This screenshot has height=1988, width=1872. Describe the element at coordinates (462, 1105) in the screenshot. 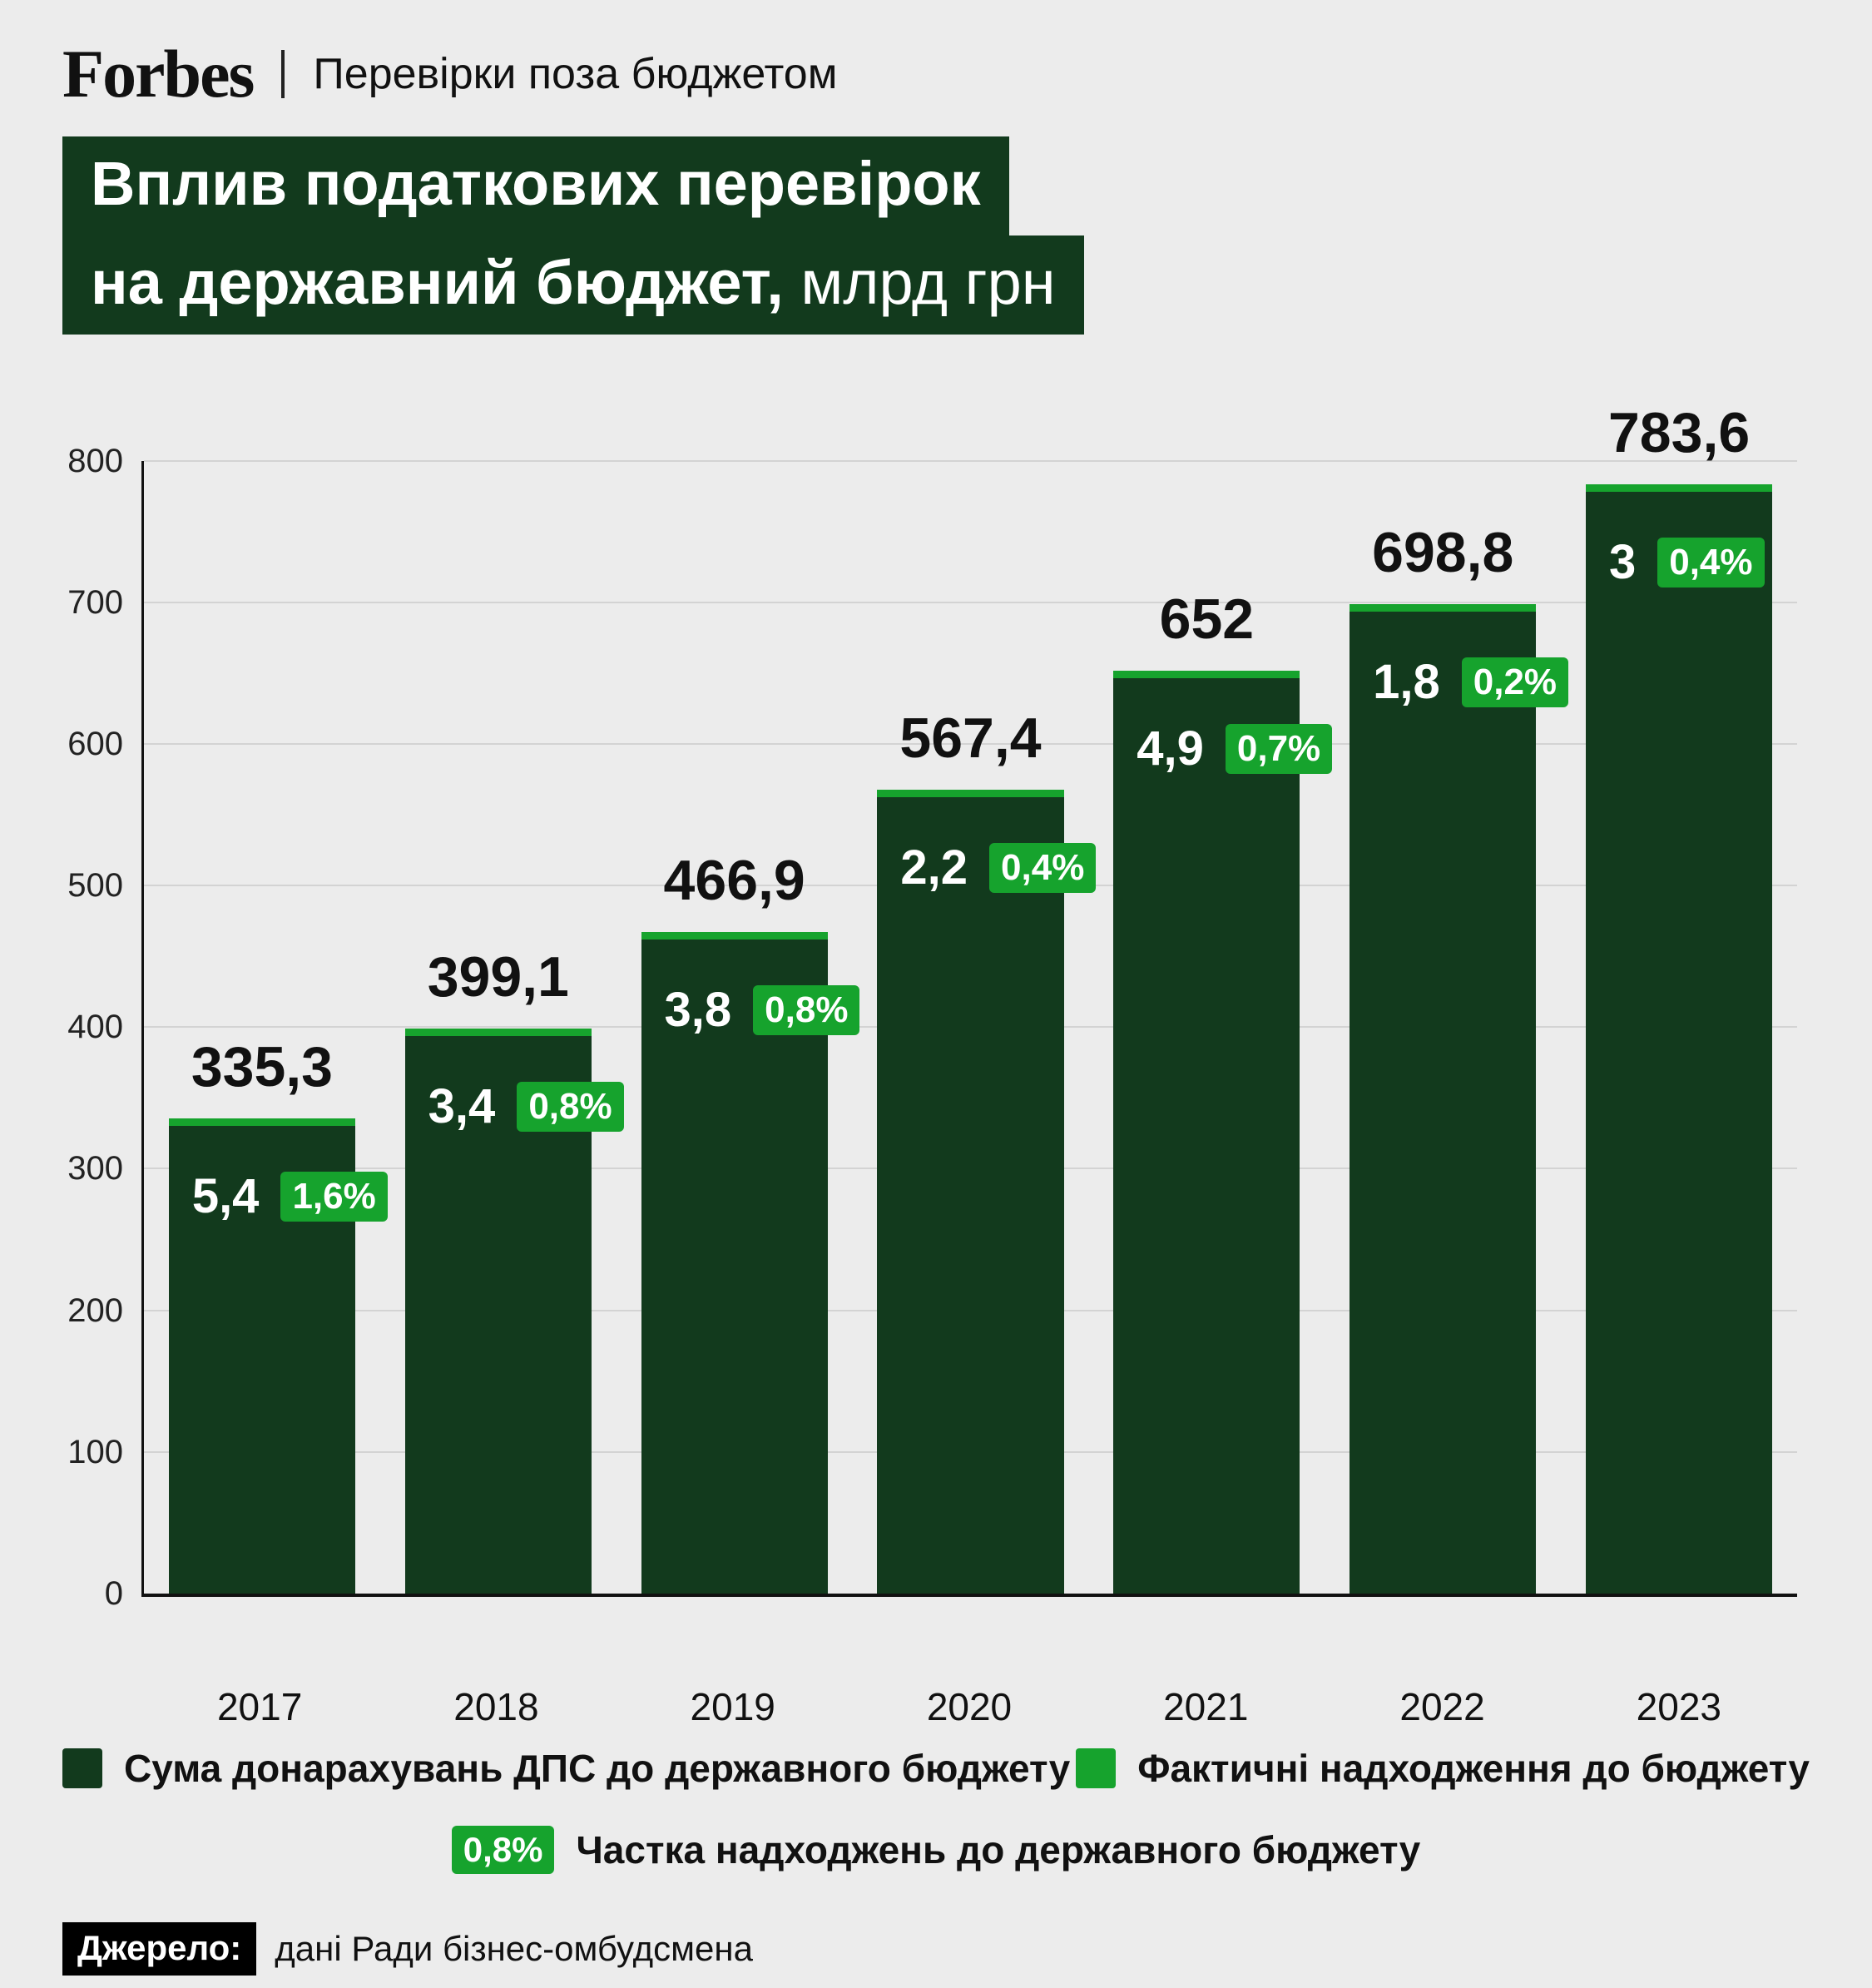

I see `receipts-value-2018: 3,4` at that location.